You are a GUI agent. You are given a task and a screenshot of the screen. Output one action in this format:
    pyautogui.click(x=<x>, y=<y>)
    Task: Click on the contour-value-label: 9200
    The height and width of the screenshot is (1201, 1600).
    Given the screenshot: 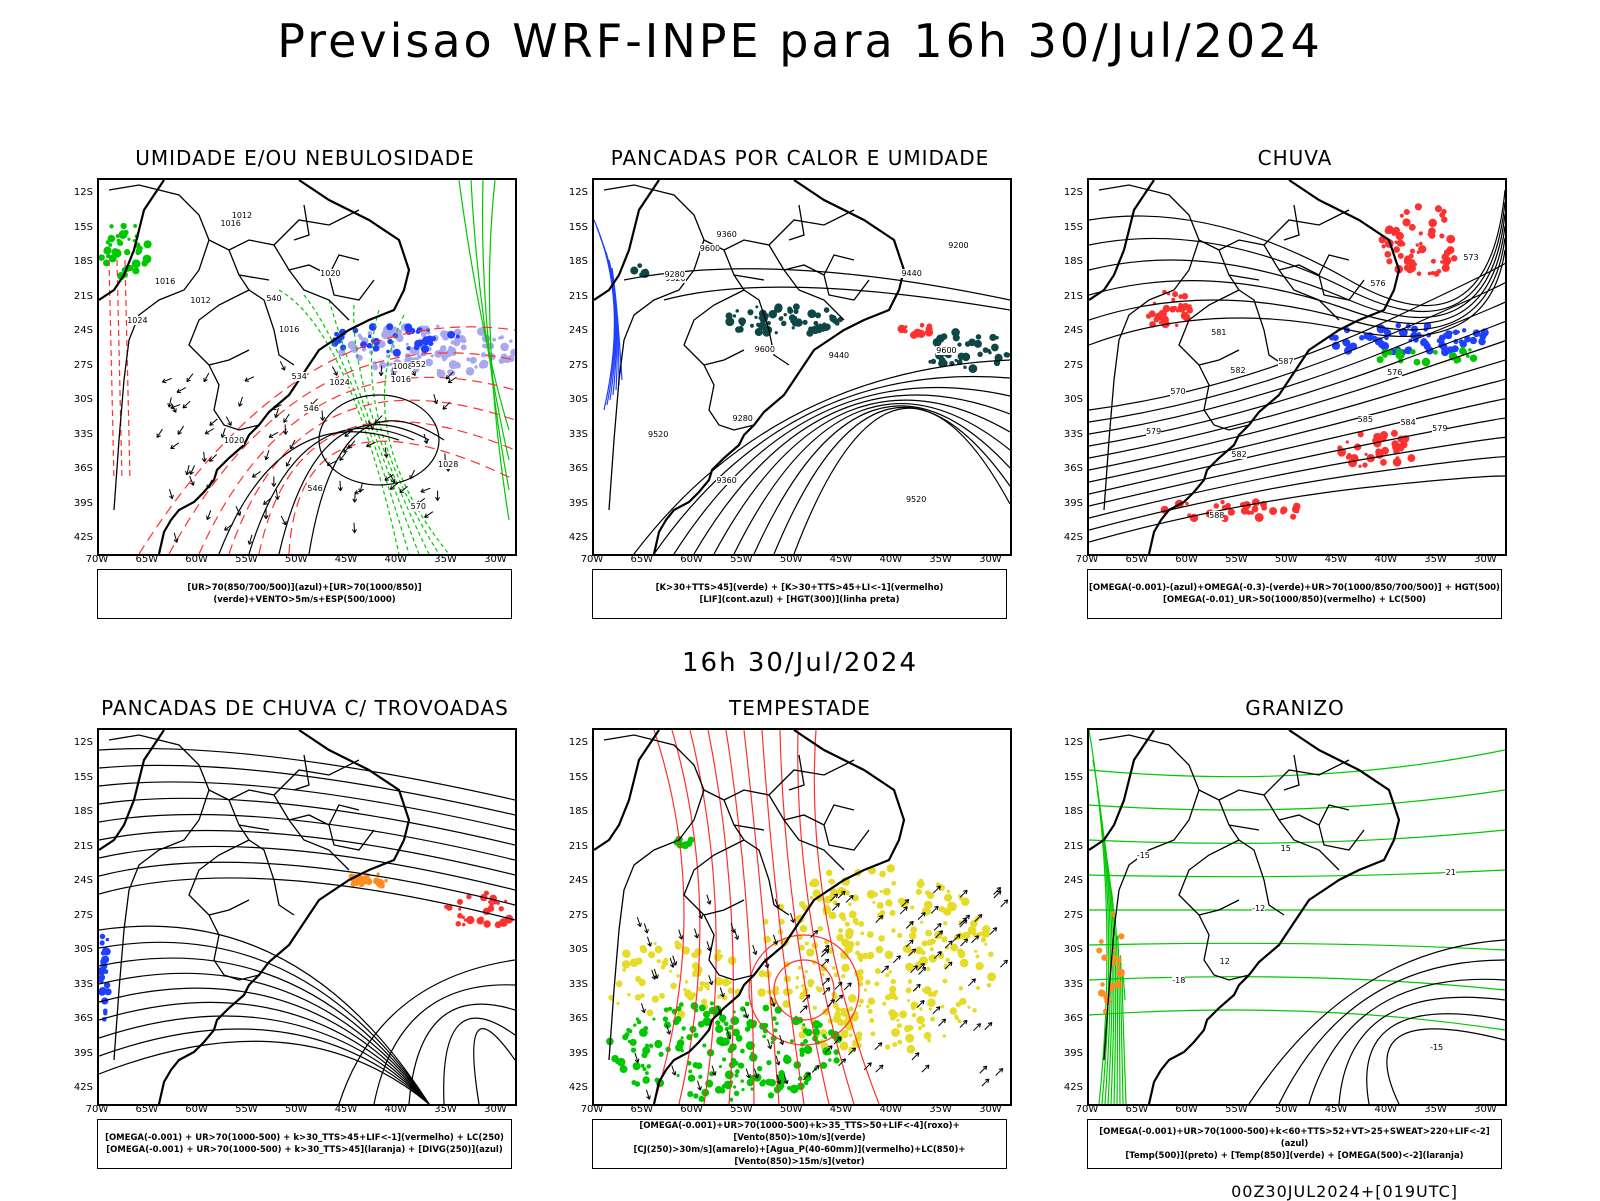 What is the action you would take?
    pyautogui.click(x=958, y=245)
    